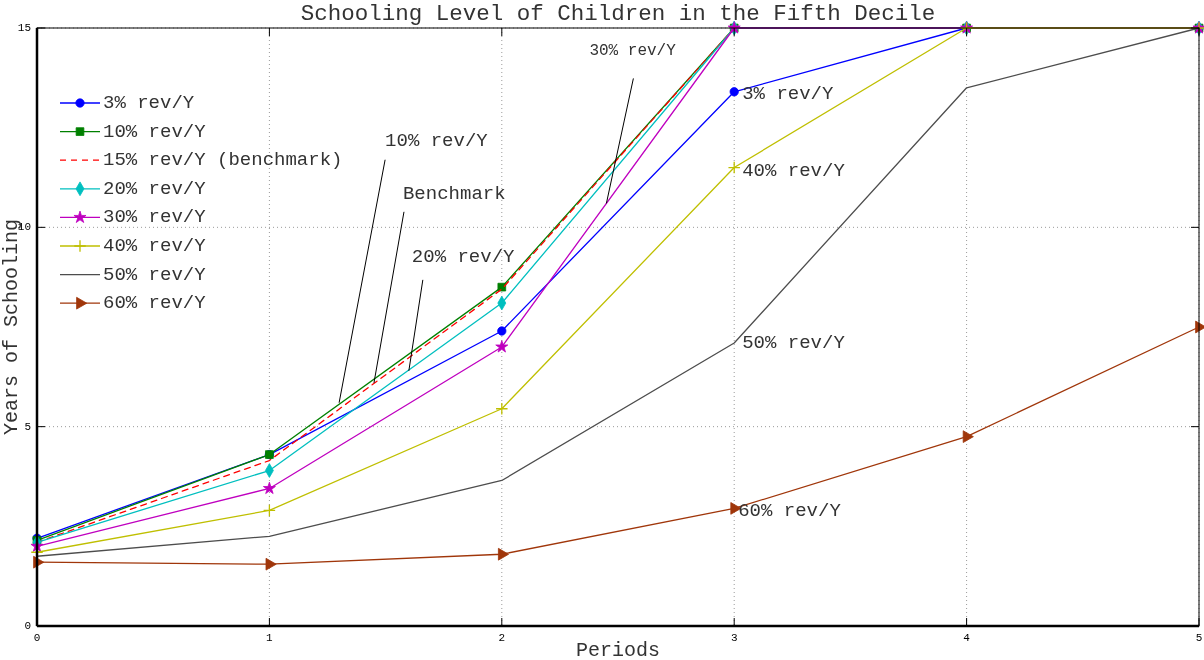 This screenshot has height=660, width=1204. Describe the element at coordinates (223, 160) in the screenshot. I see `legend-label: 15% rev/Y (benchmark)` at that location.